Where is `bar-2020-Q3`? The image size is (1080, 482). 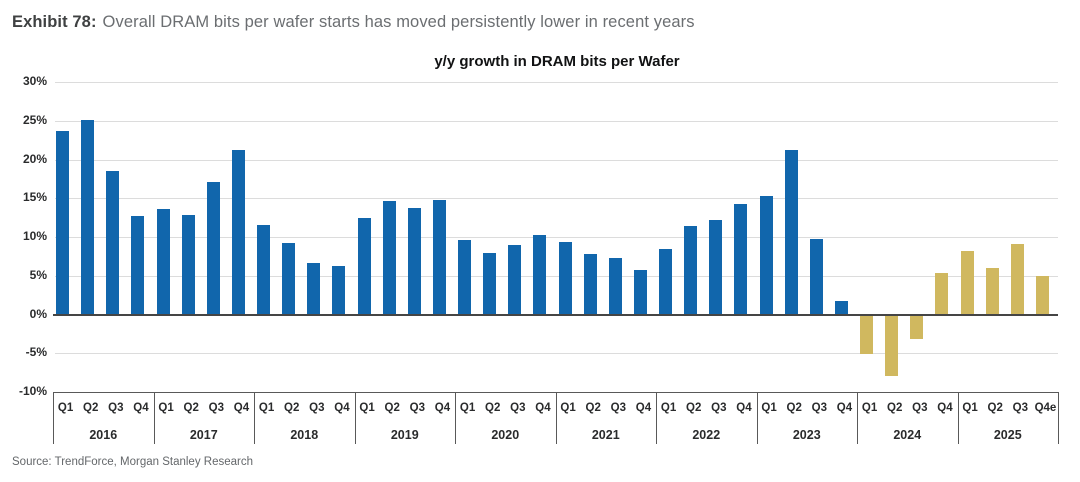
bar-2020-Q3 is located at coordinates (515, 279).